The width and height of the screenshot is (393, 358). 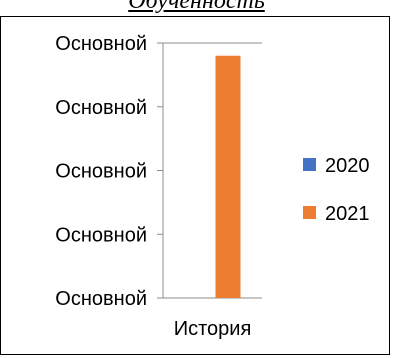 I want to click on x-category-label: История, so click(x=213, y=329).